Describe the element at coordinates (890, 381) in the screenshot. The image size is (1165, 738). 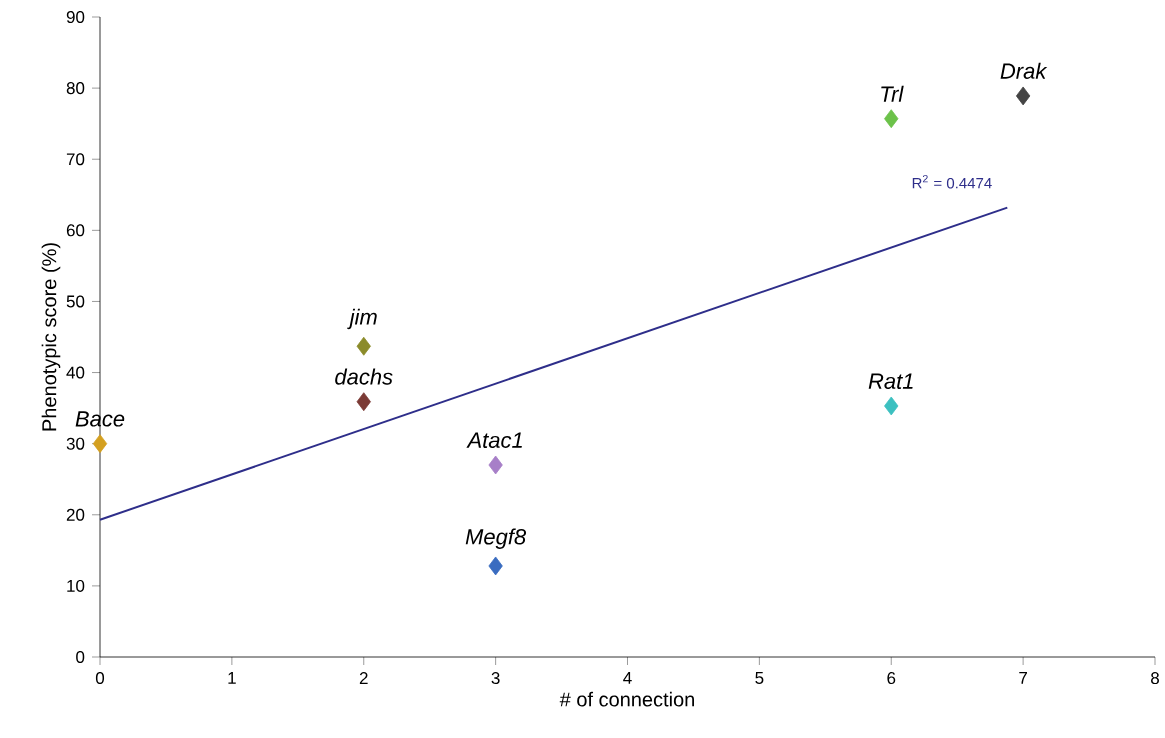
I see `series-label: Rat1` at that location.